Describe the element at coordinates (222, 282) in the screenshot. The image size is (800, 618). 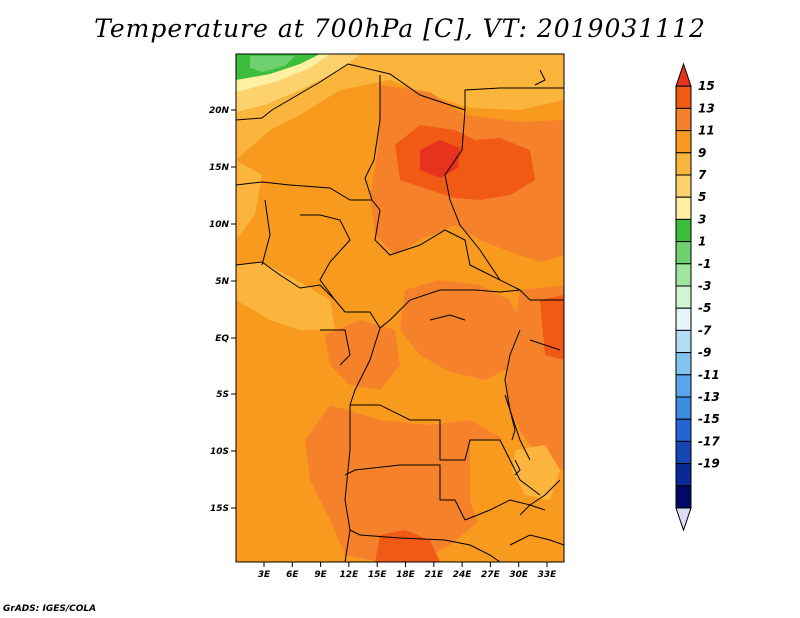
I see `lat-label: 5N` at that location.